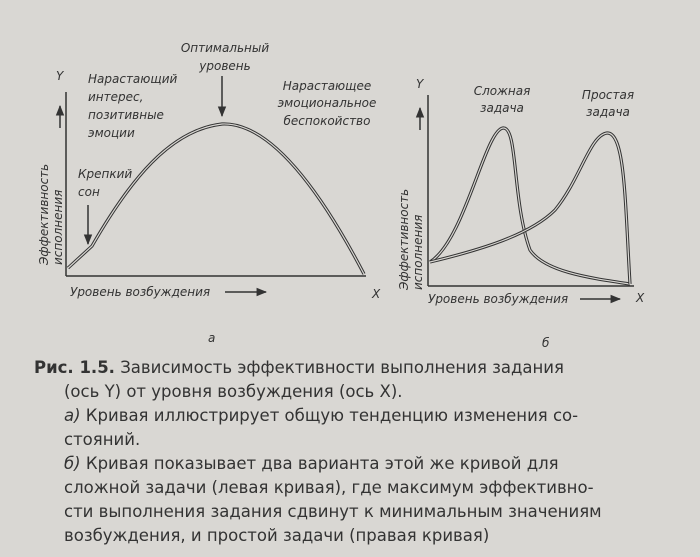 The height and width of the screenshot is (557, 700). I want to click on annotation: эмоции, so click(111, 133).